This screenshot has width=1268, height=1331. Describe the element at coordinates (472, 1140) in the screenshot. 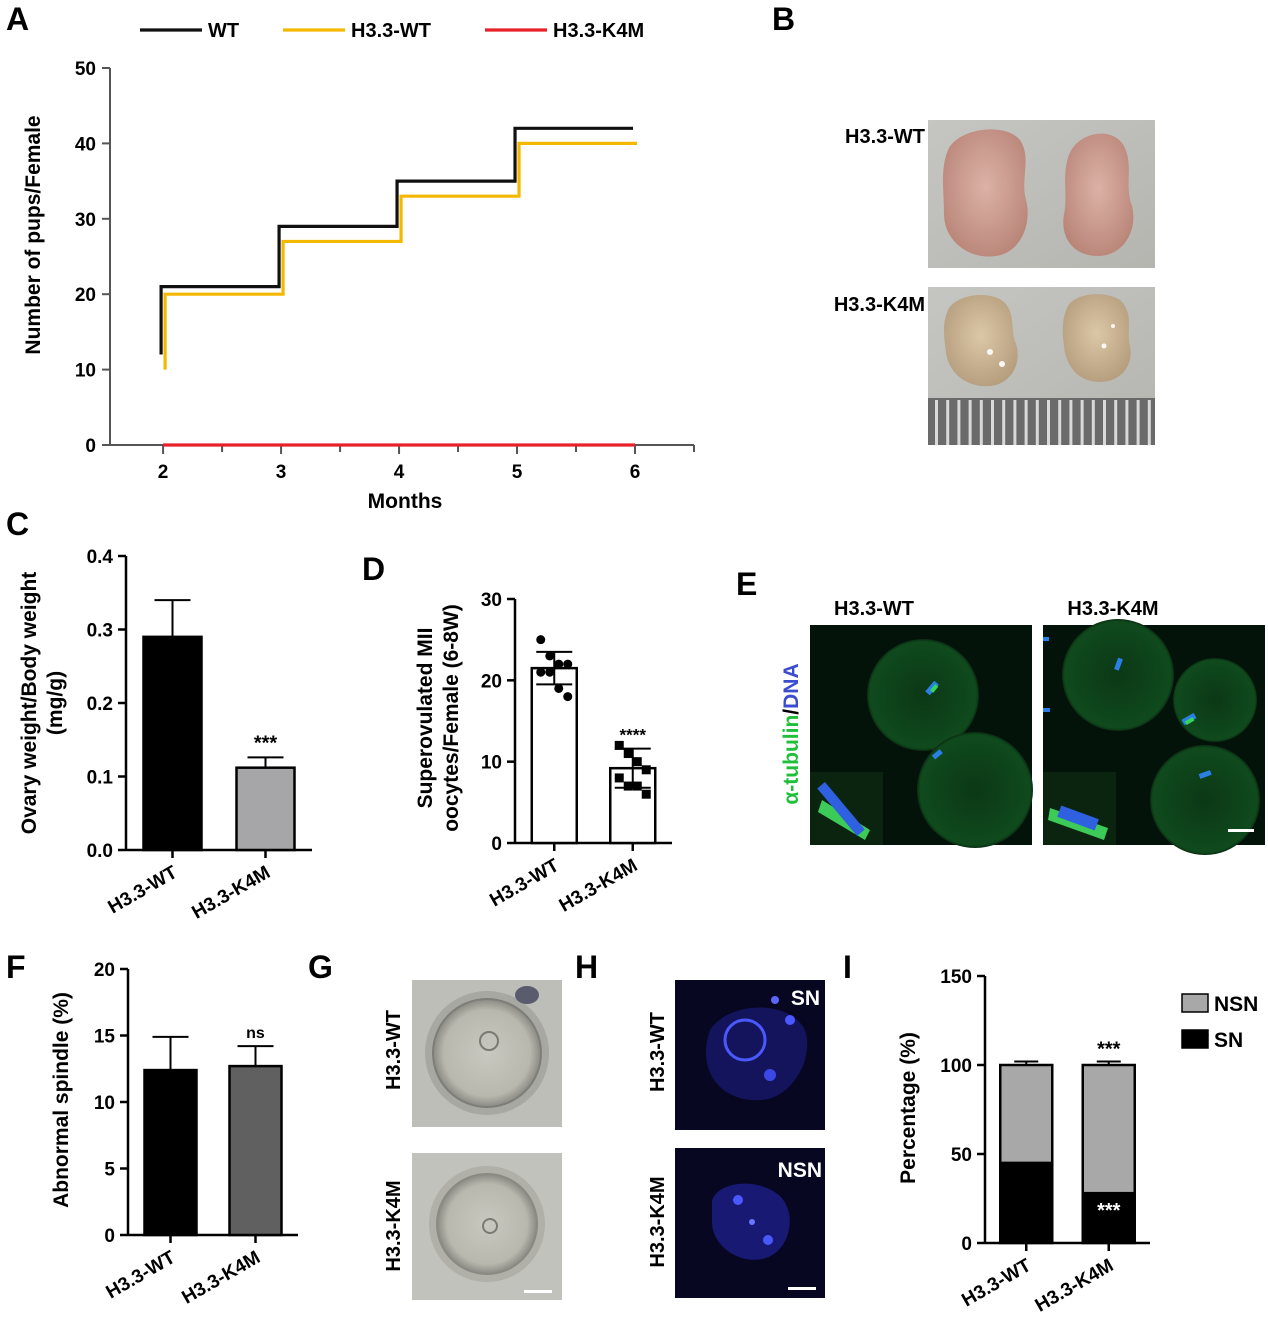

I see `panel-g-oocyte-brightfield: H3.3-WT H3.3-K4M` at that location.